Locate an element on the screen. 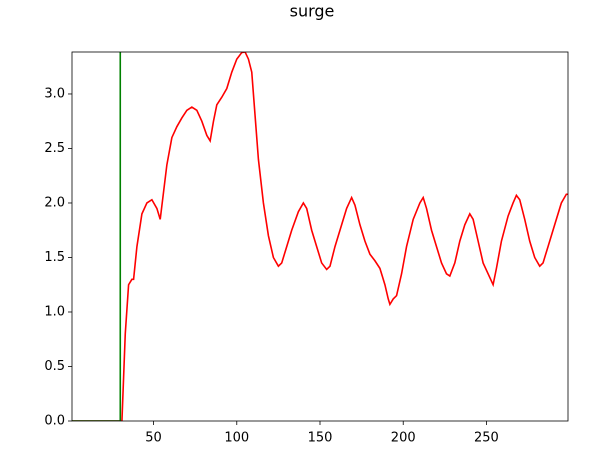  y-tick-label: 2.0 is located at coordinates (54, 202).